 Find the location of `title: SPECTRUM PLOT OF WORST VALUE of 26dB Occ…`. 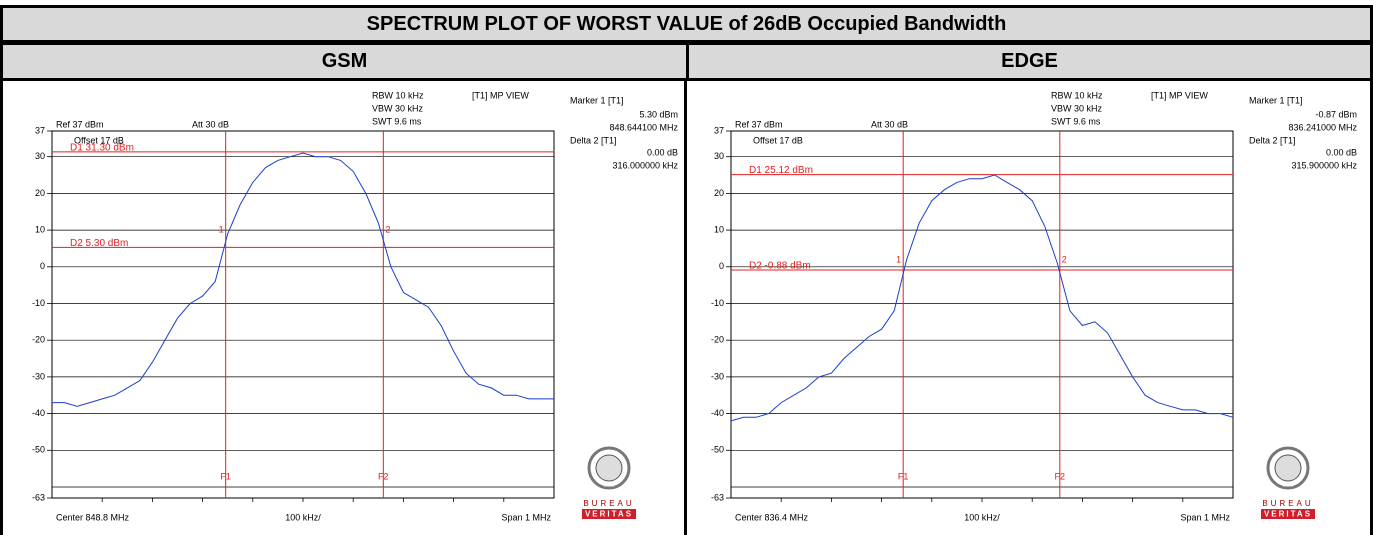

title: SPECTRUM PLOT OF WORST VALUE of 26dB Occ… is located at coordinates (686, 24).